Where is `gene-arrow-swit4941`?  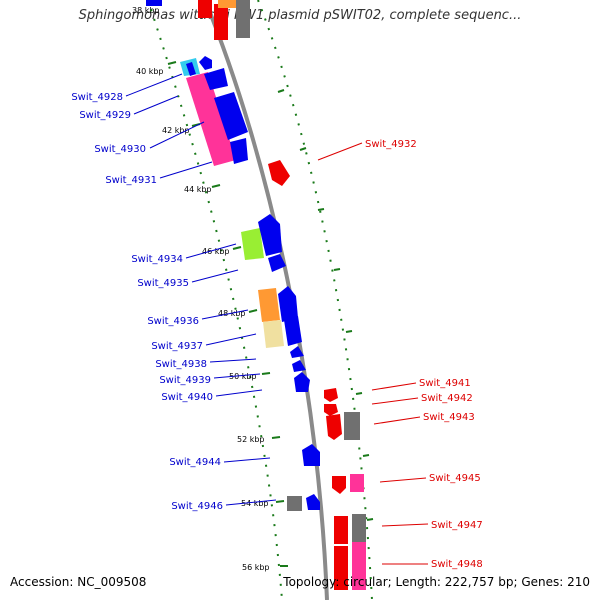 gene-arrow-swit4941 is located at coordinates (331, 395).